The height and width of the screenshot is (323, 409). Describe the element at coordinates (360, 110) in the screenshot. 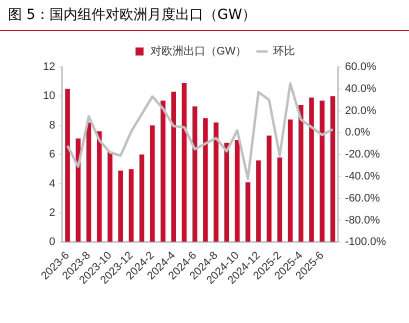

I see `y2-tick-label: 20.0%` at that location.